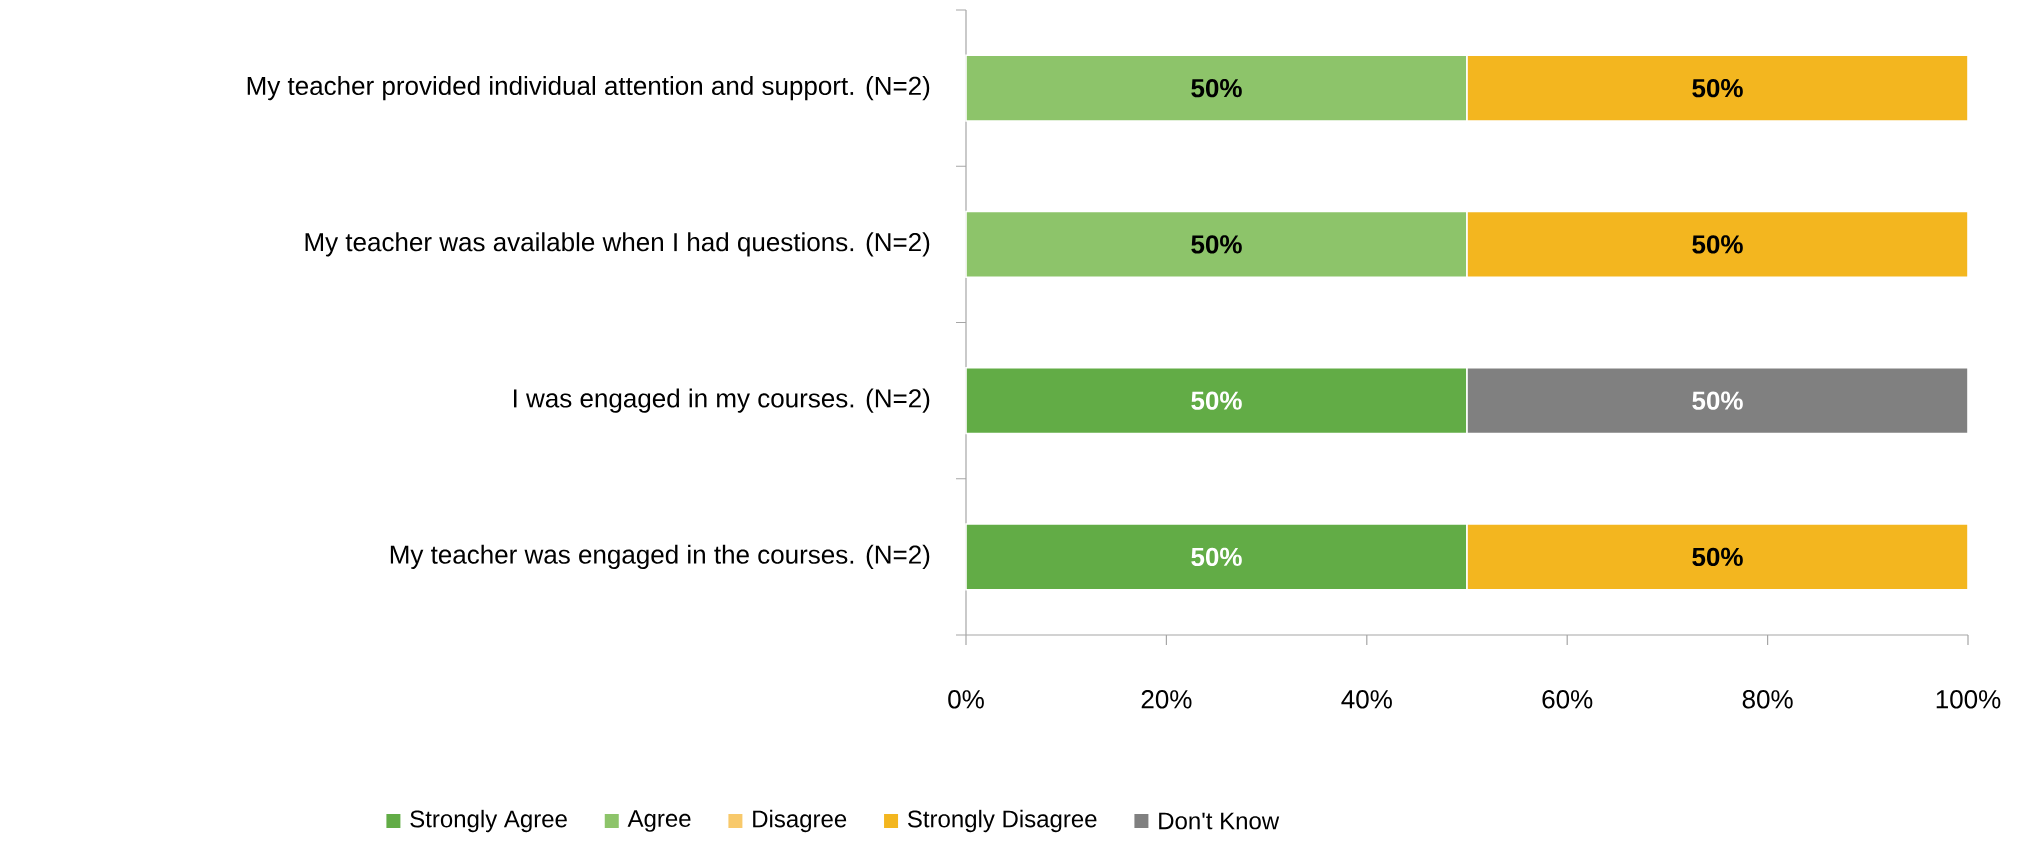 Image resolution: width=2031 pixels, height=842 pixels. I want to click on x-tick-label: 0%, so click(966, 699).